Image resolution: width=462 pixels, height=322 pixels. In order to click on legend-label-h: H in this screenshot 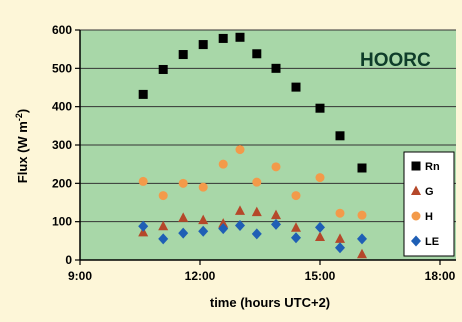, I will do `click(429, 217)`.